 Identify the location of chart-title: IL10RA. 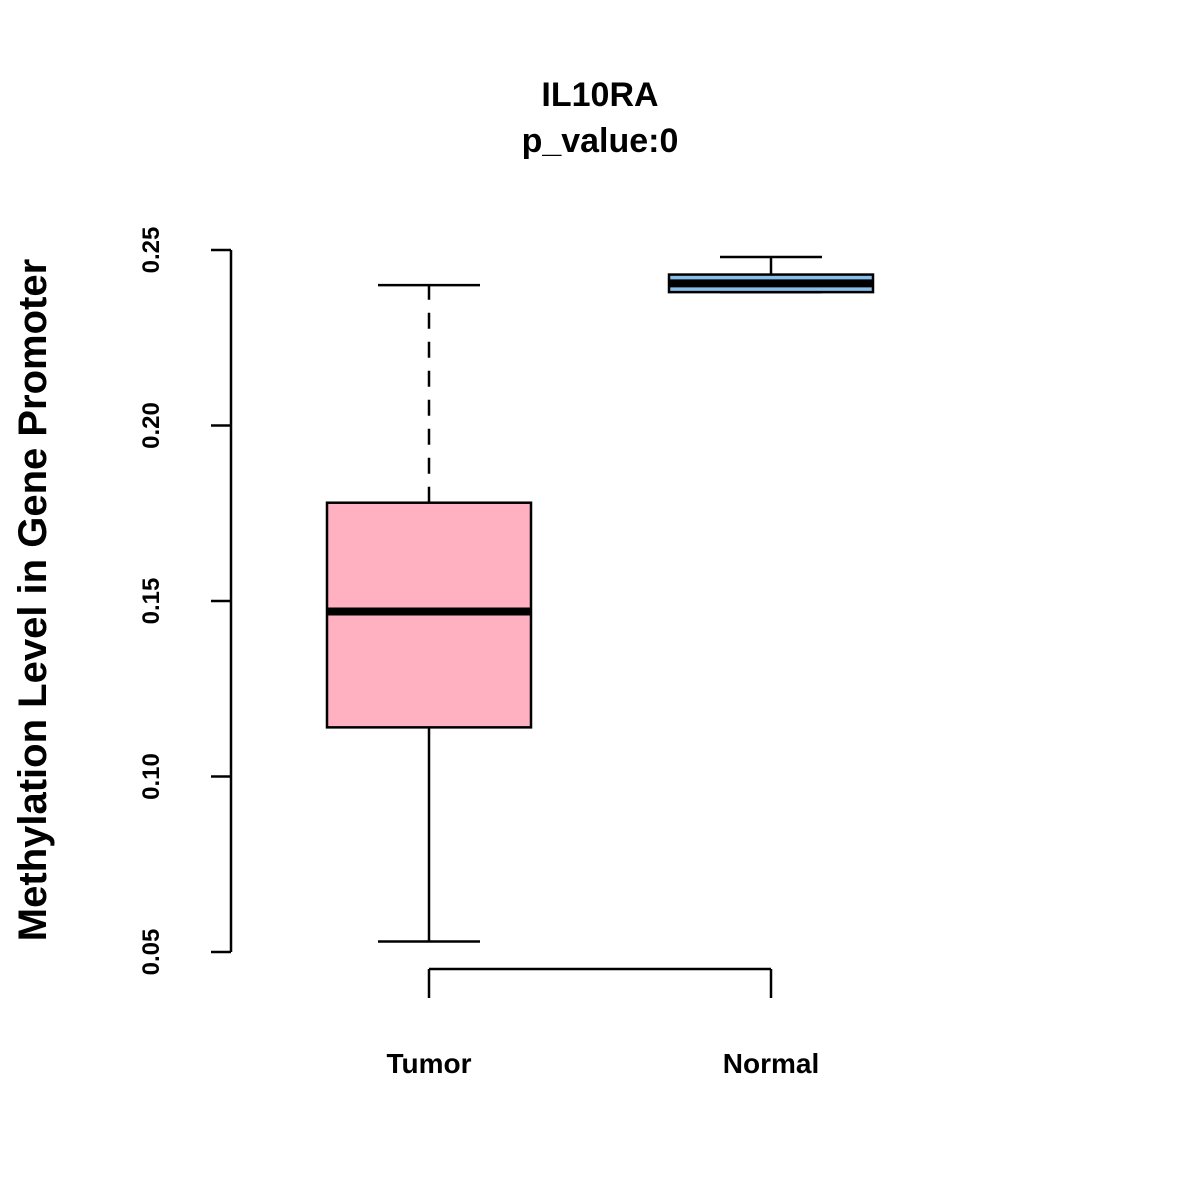
(599, 95).